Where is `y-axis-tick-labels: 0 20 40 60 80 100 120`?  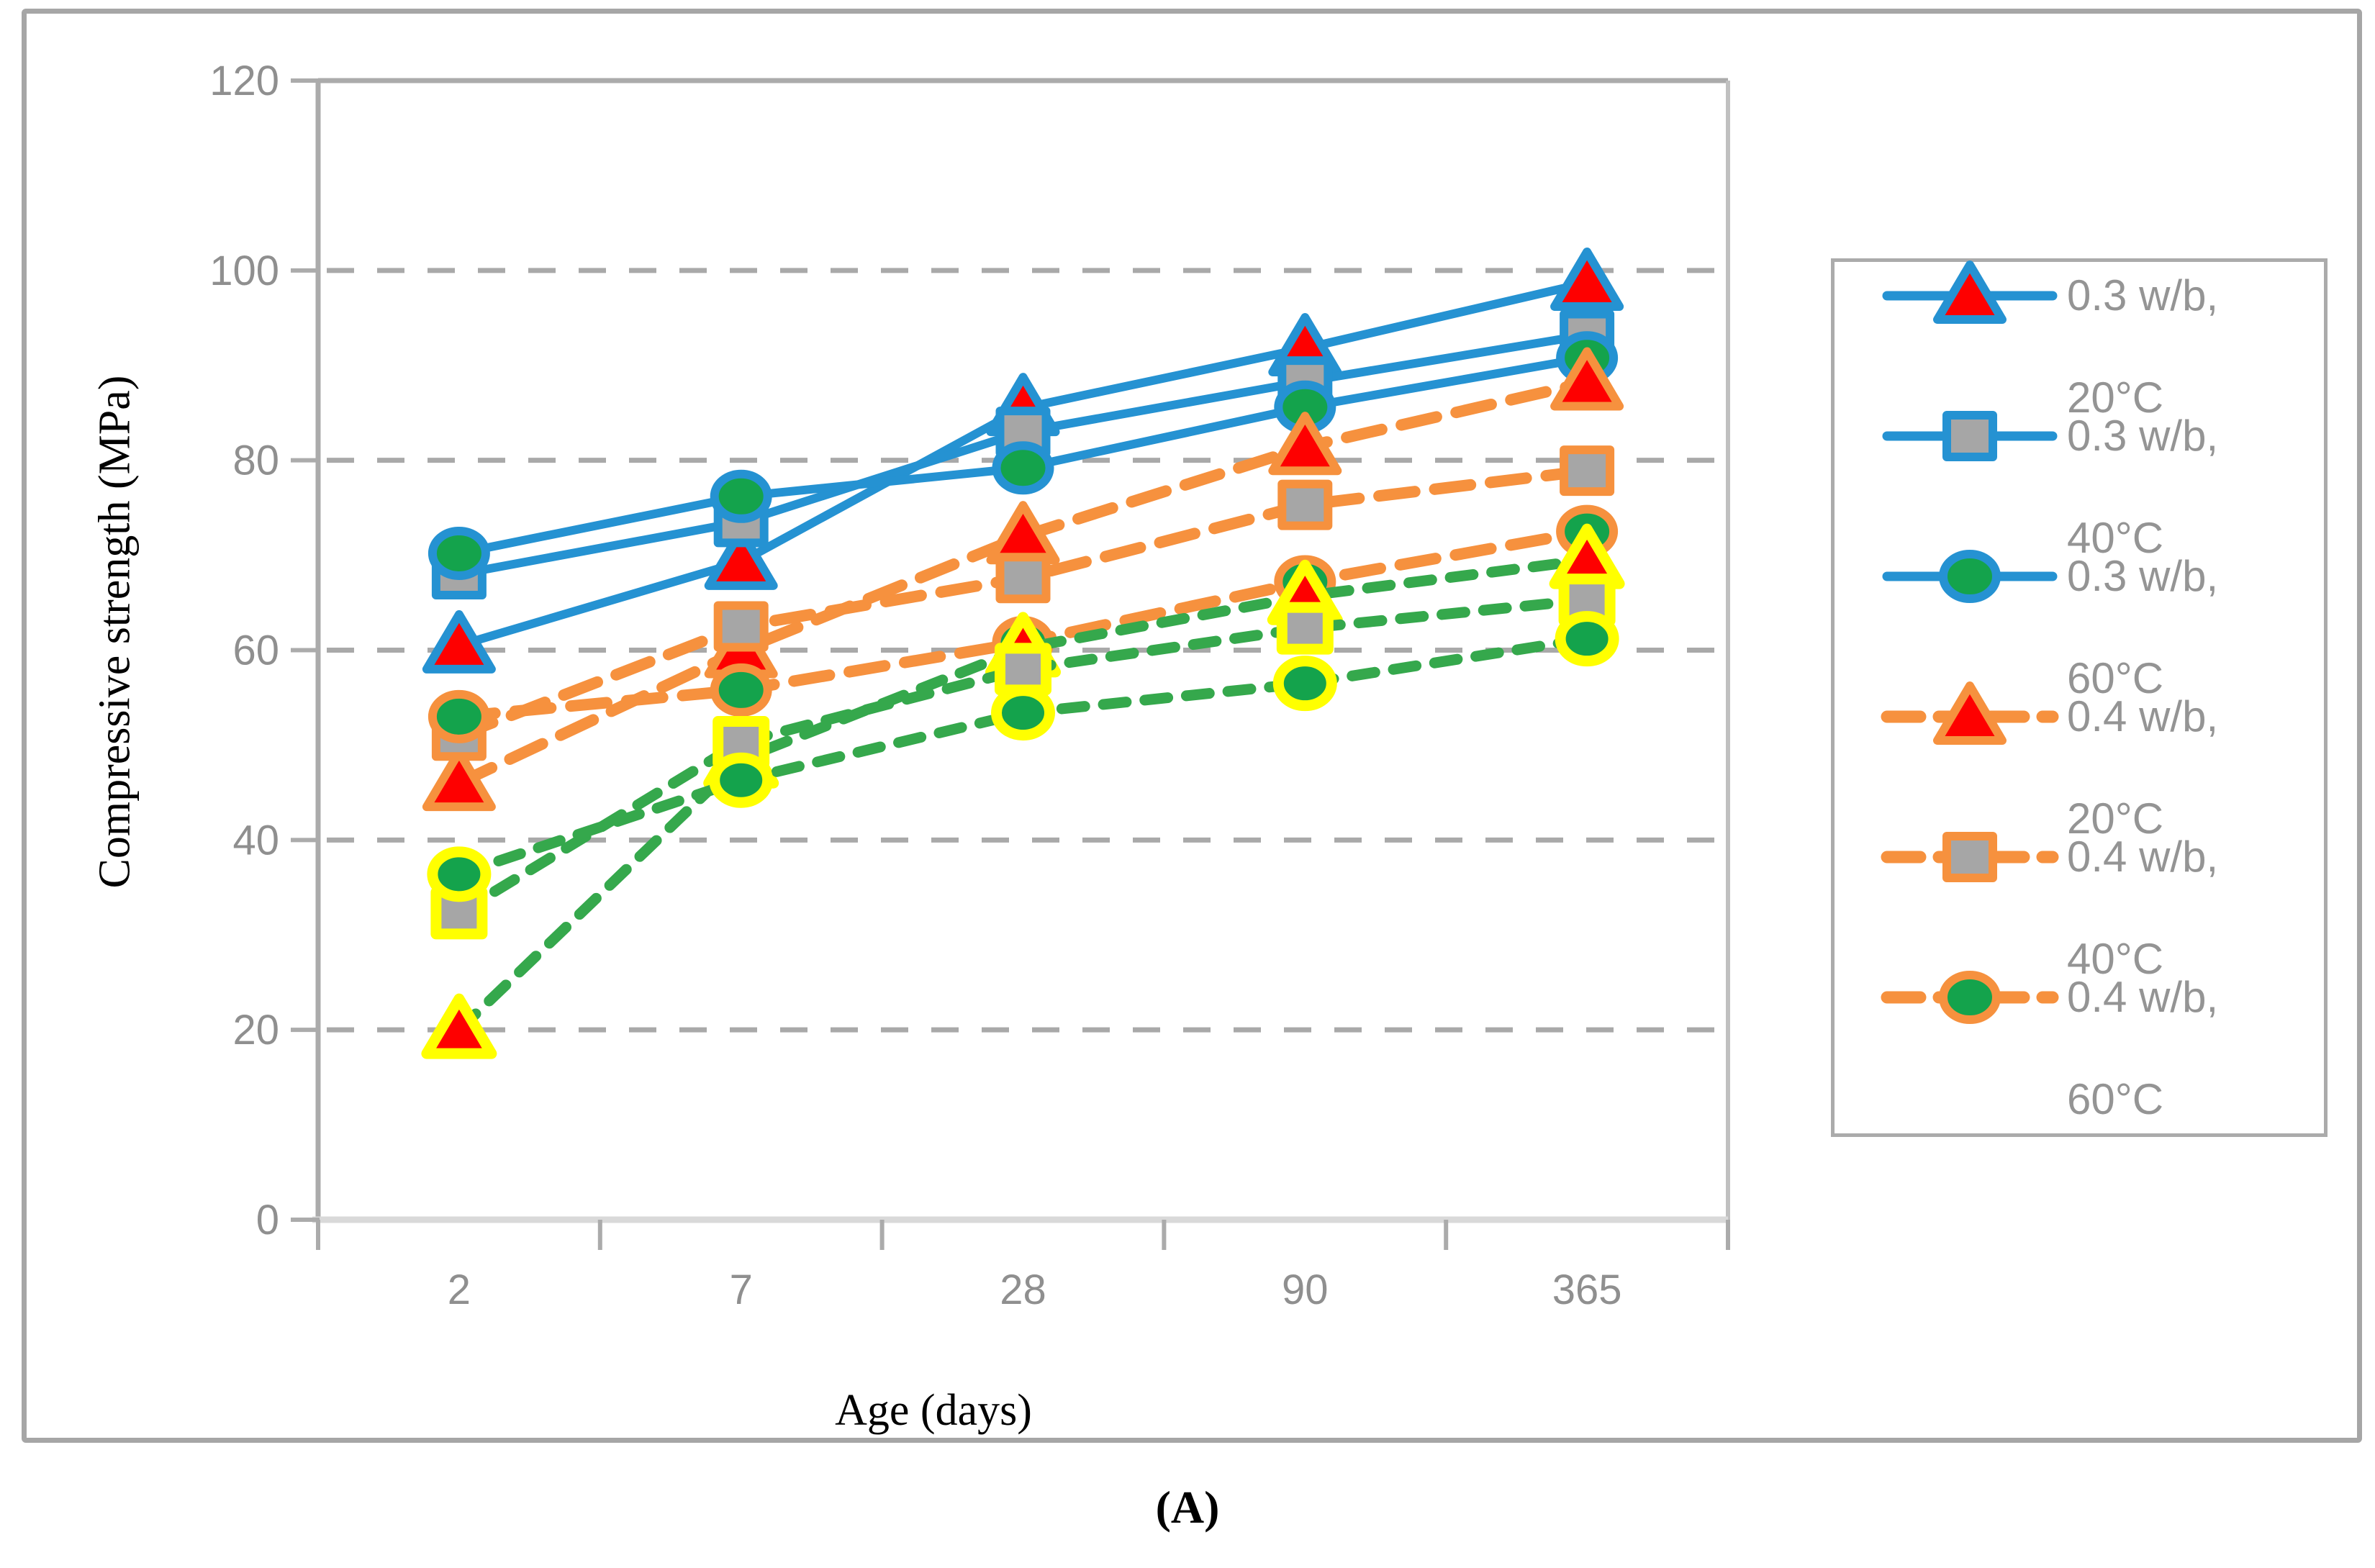
y-axis-tick-labels: 0 20 40 60 80 100 120 is located at coordinates (244, 650).